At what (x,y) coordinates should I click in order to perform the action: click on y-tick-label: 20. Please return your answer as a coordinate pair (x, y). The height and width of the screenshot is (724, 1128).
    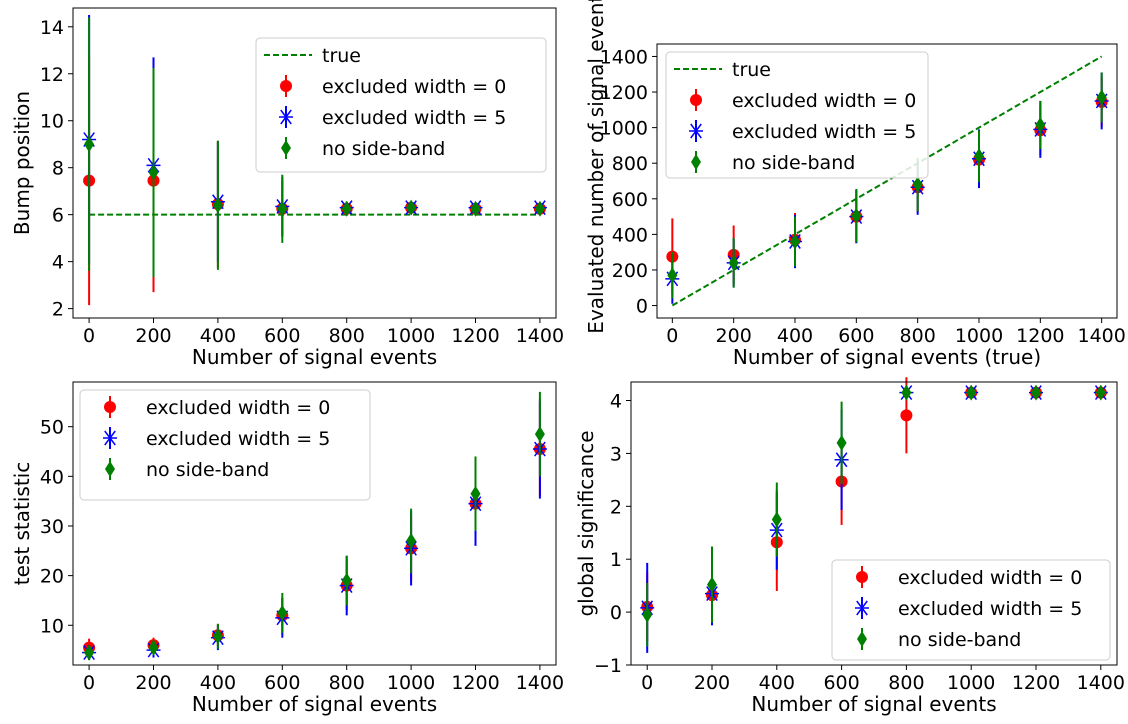
    Looking at the image, I should click on (52, 577).